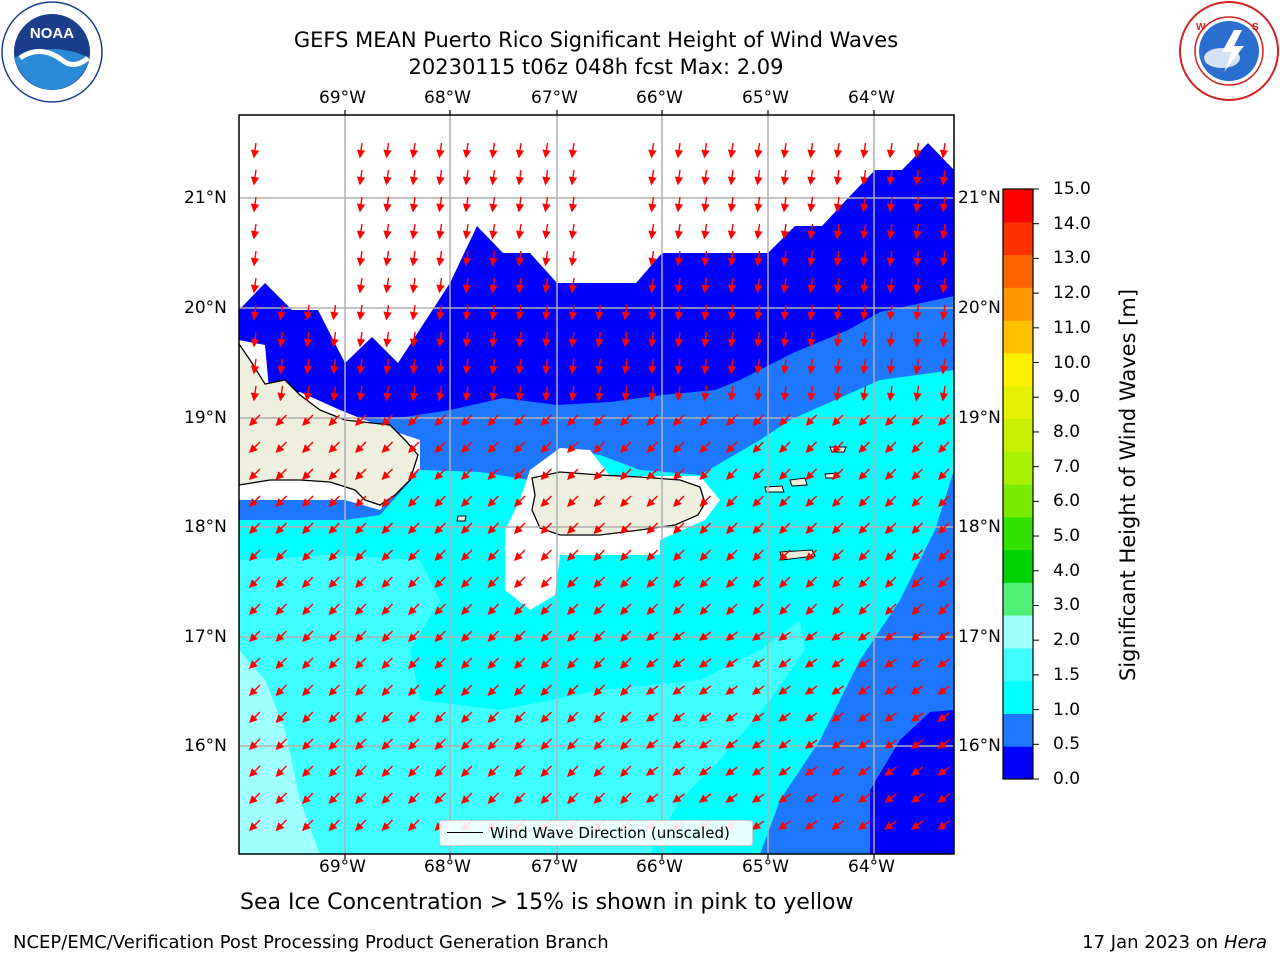 The image size is (1280, 960). I want to click on lat-label-left: 18°N, so click(205, 527).